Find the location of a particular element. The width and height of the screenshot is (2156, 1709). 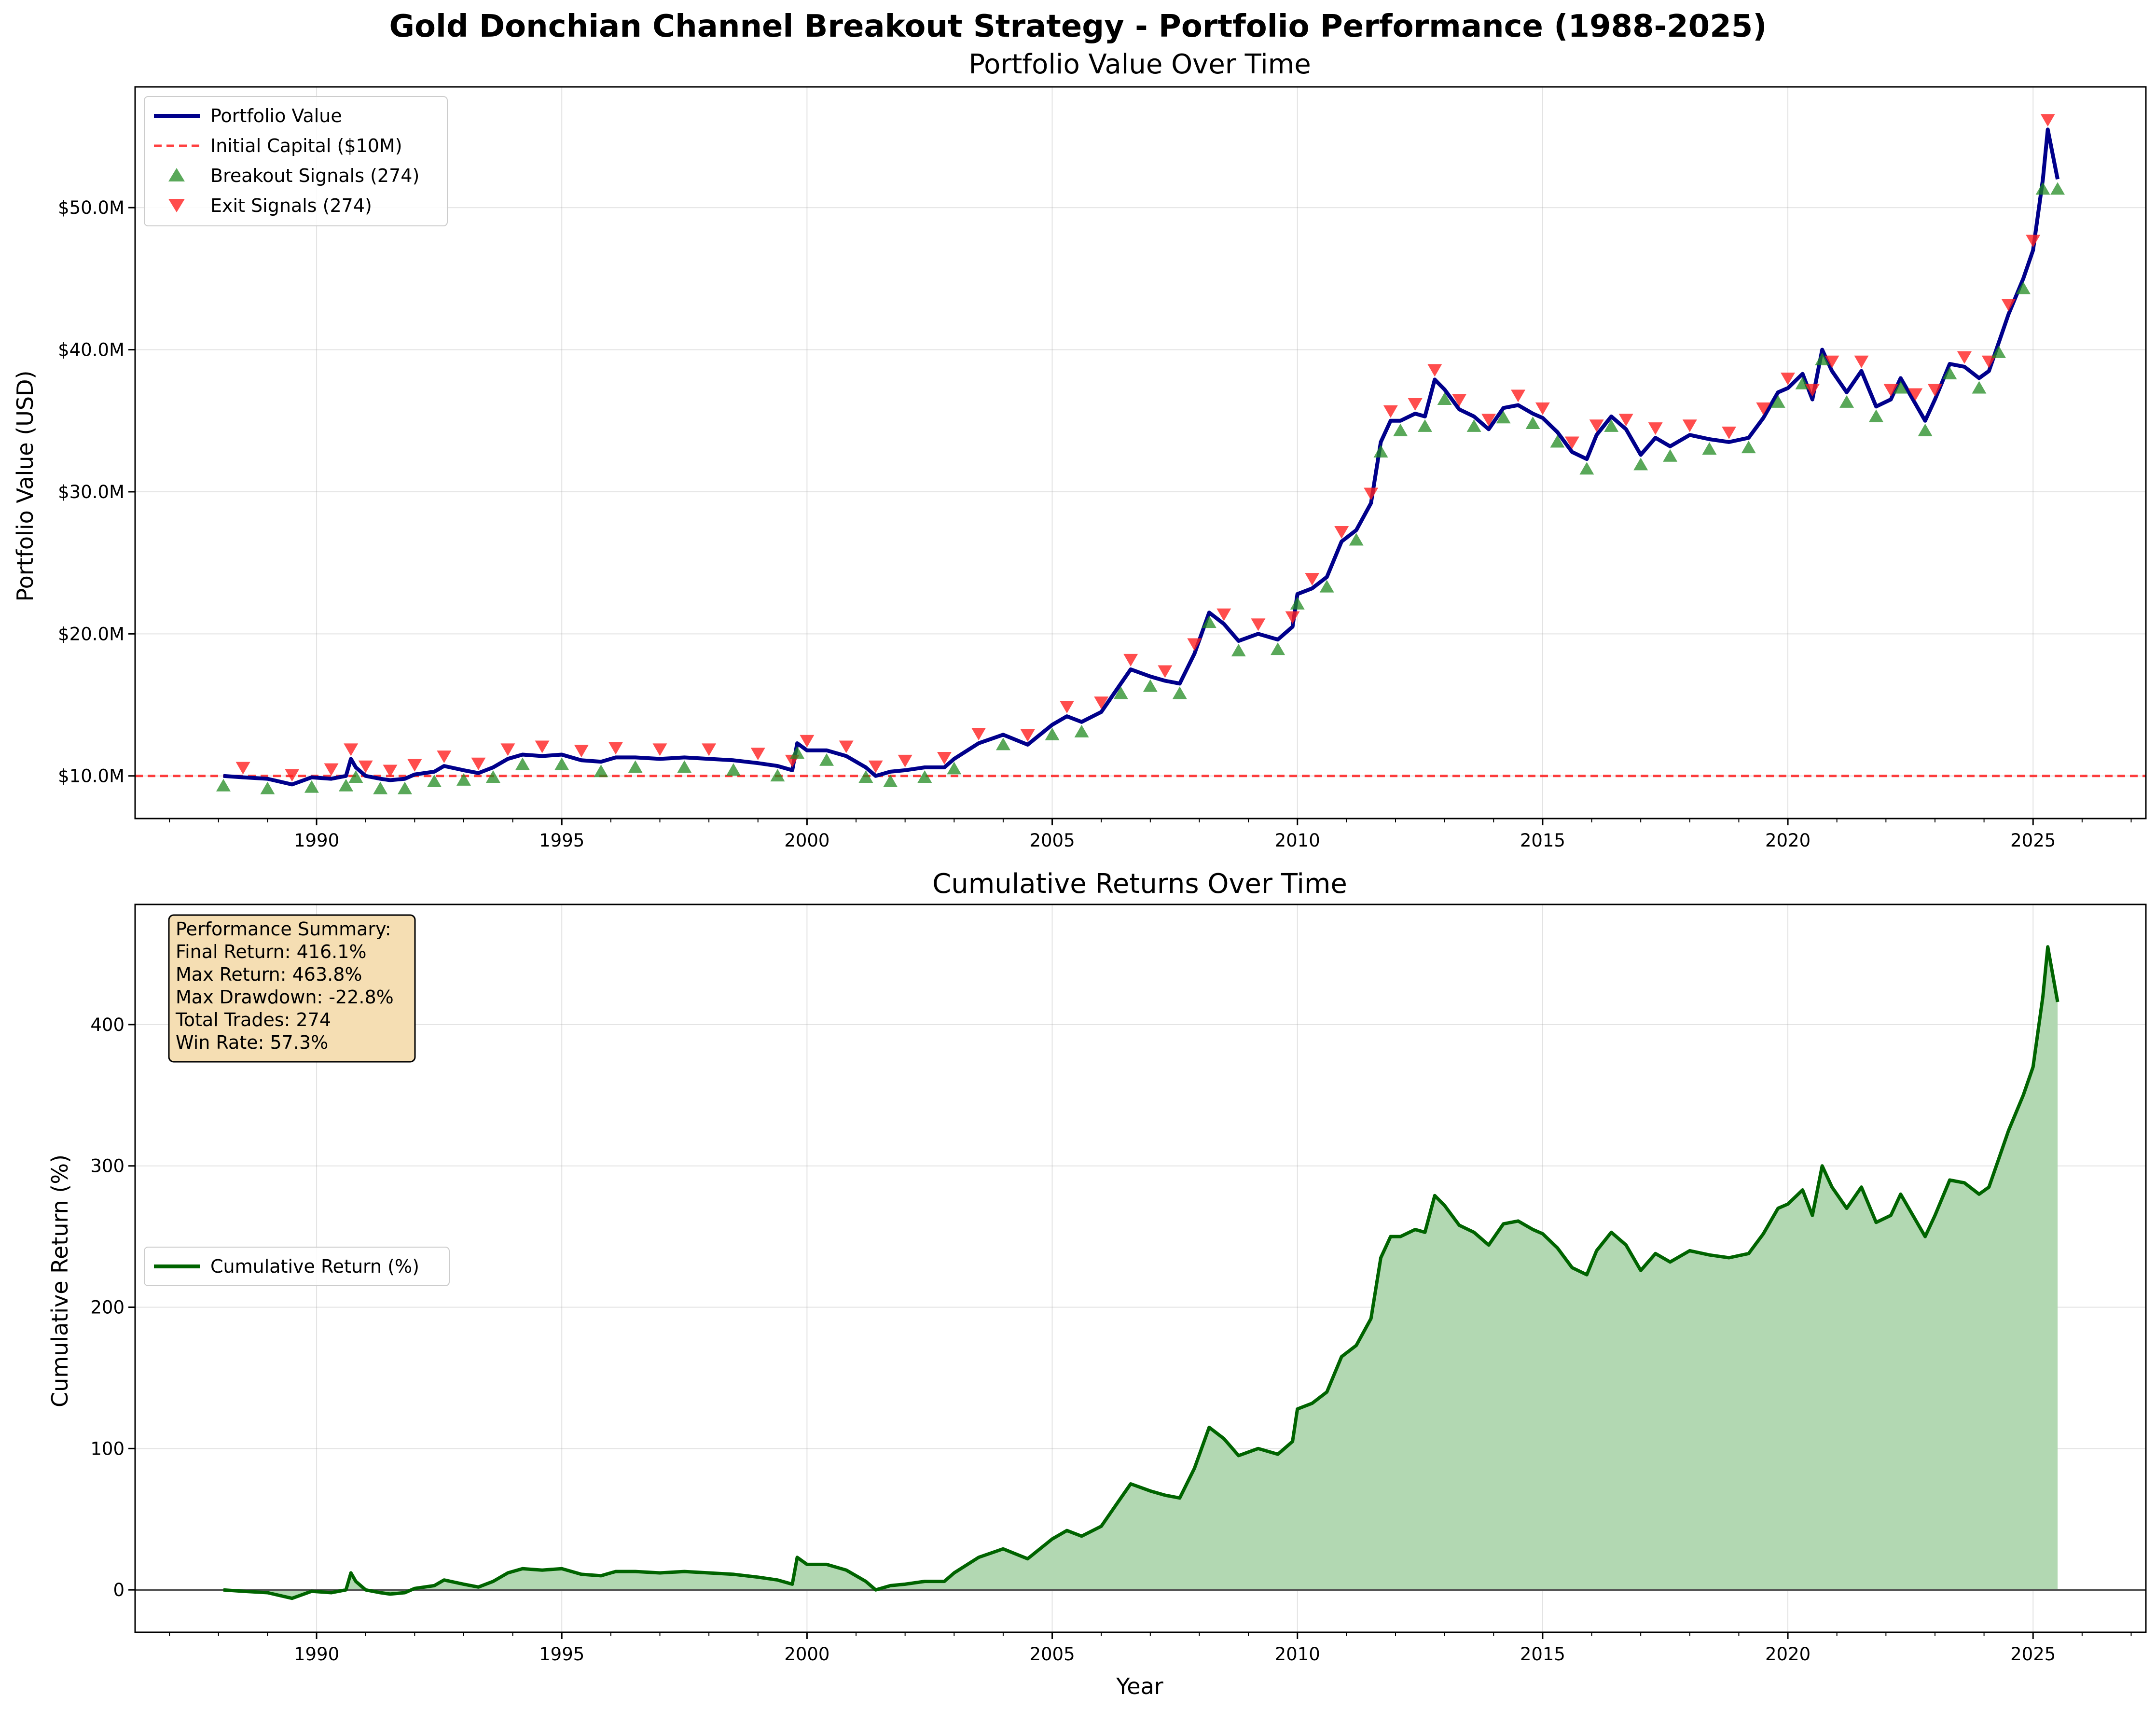

returns-x-ticks: 1990 1995 2000 2005 2010 2015 2020 2025 is located at coordinates (1150, 1648).